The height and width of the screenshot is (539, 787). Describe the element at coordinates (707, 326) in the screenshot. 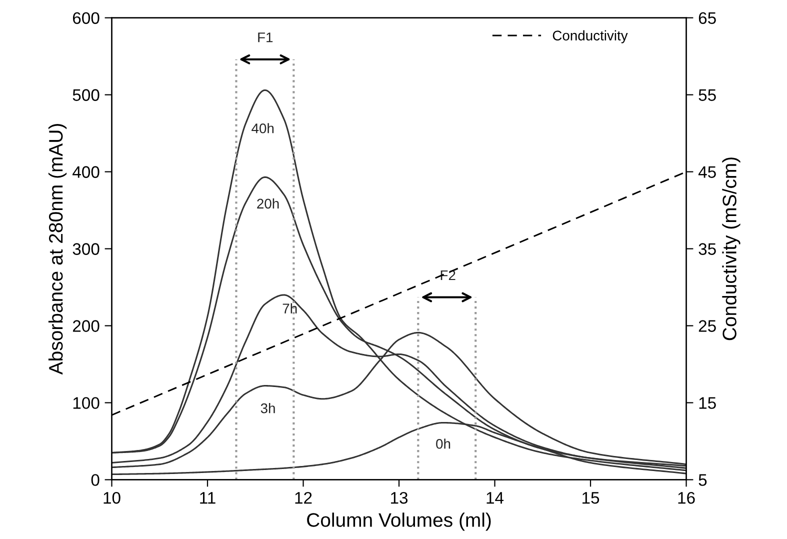

I see `y2-tick-label: 25` at that location.